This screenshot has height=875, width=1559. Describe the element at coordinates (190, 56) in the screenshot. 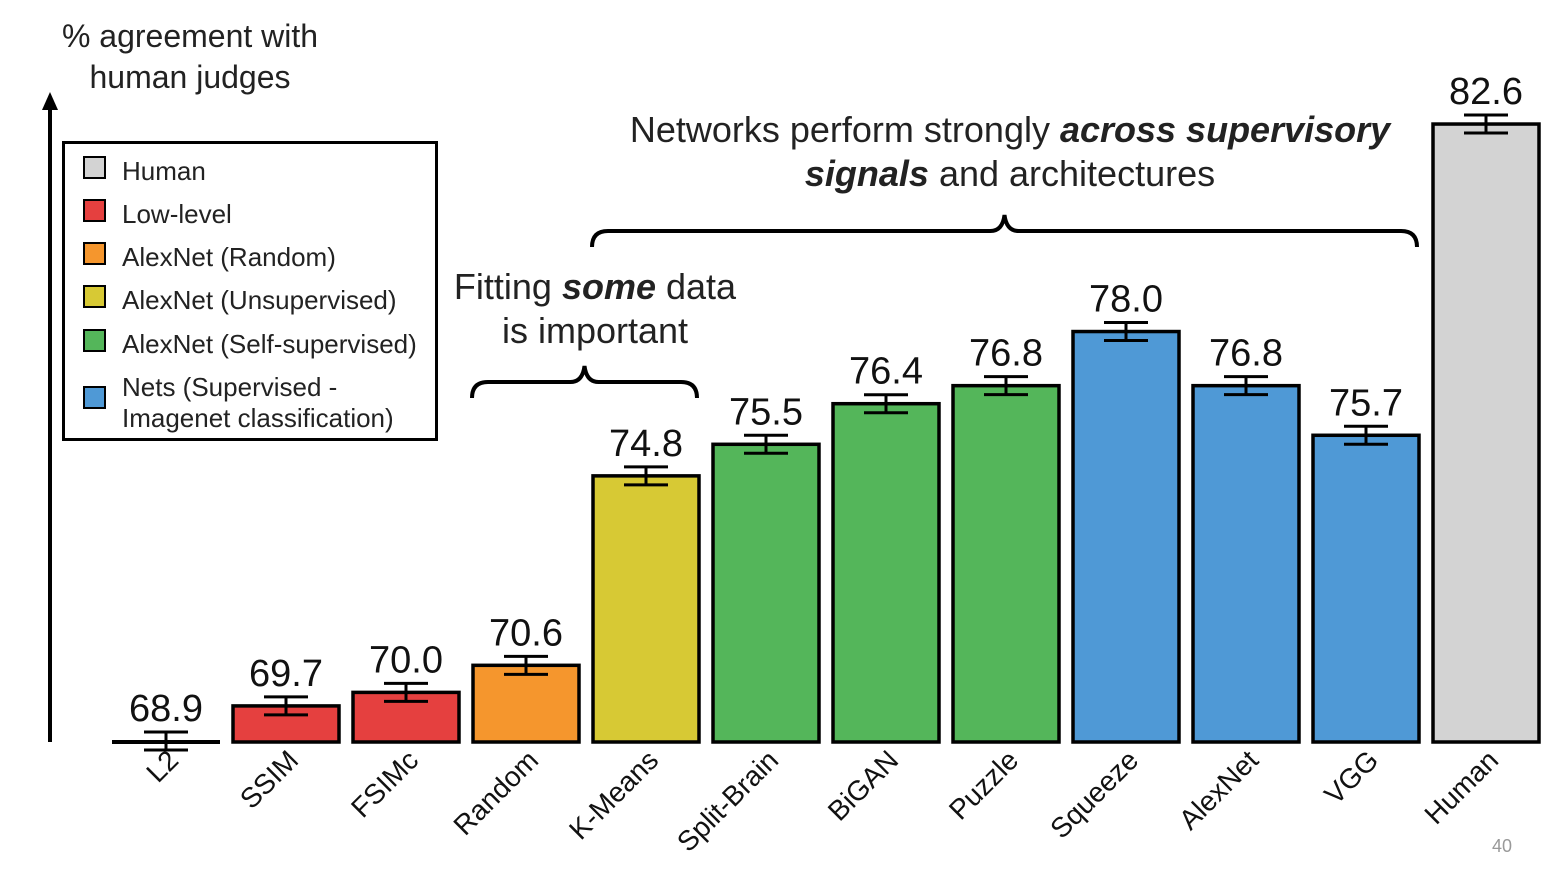

I see `y-axis-label: % agreement with human judges` at that location.